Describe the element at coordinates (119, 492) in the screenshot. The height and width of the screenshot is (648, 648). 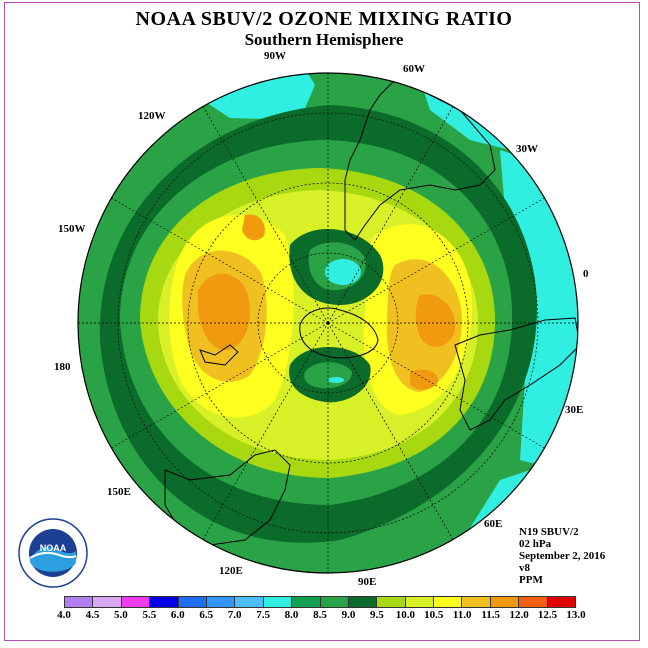
I see `lon-label-150e: 150E` at that location.